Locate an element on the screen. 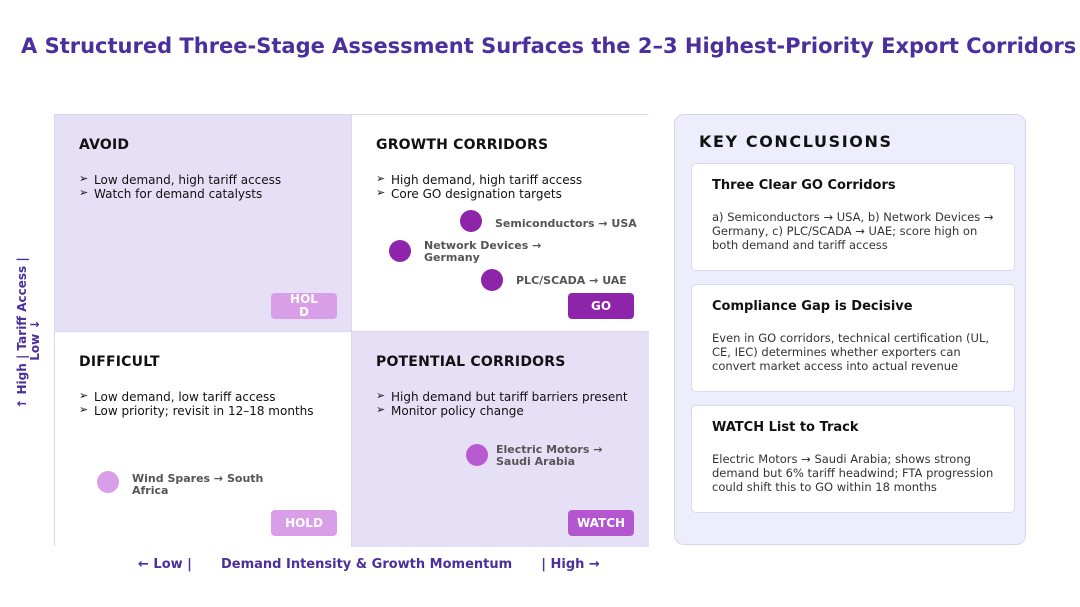 The image size is (1080, 607). card-title: WATCH List to Track is located at coordinates (785, 427).